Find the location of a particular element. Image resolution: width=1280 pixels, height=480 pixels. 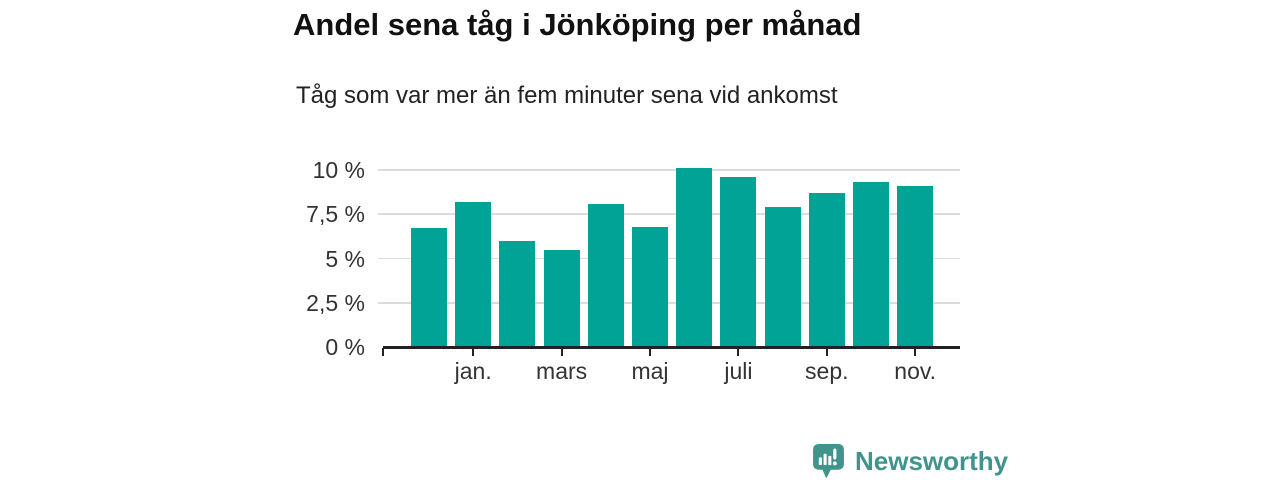

y-axis-tick-label: 2,5 % is located at coordinates (335, 302).